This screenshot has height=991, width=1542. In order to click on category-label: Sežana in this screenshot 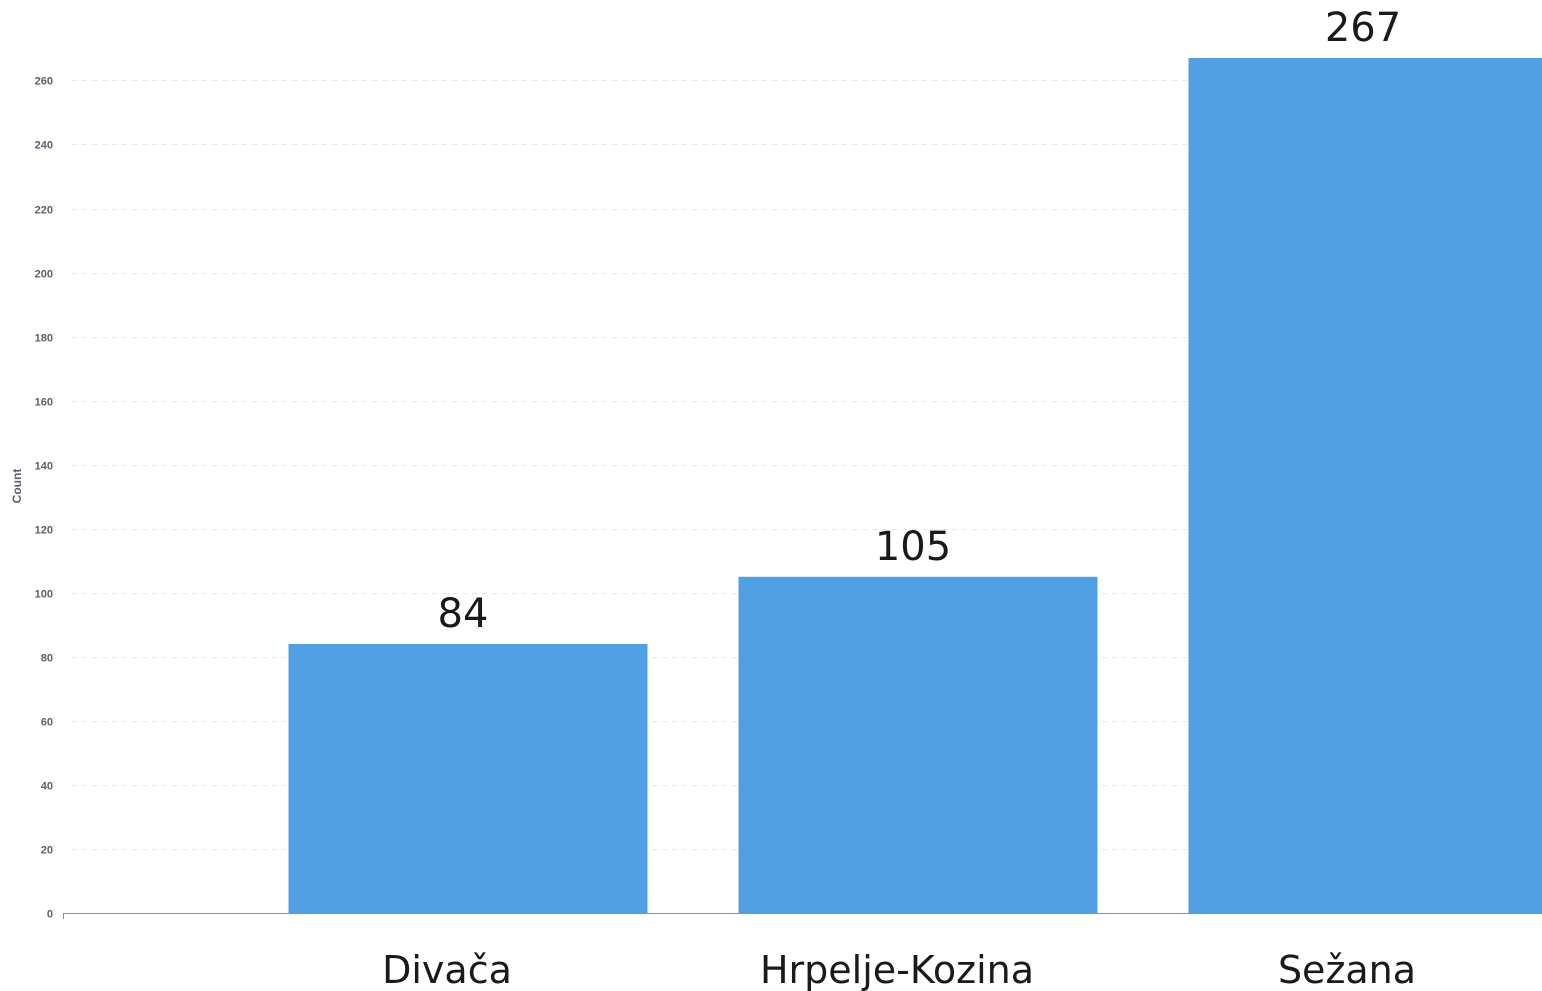, I will do `click(1347, 969)`.